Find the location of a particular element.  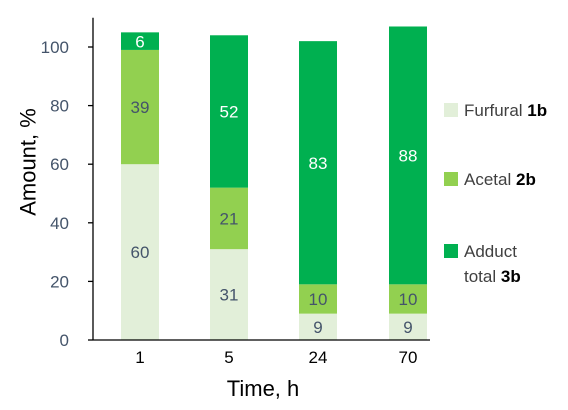

data-label-s2-c2: 83 is located at coordinates (318, 163).